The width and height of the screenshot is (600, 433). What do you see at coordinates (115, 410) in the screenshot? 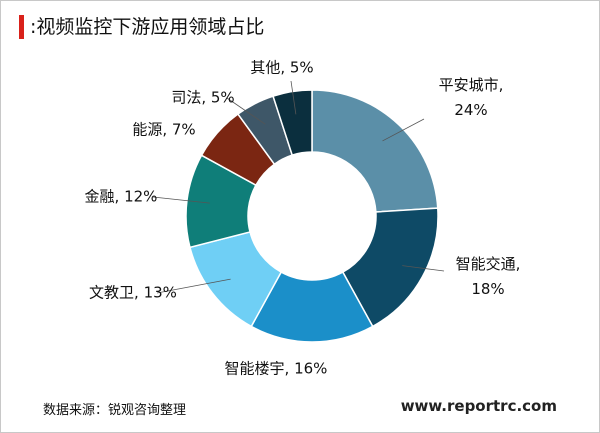
I see `source-note: 数据来源：锐观咨询整理` at bounding box center [115, 410].